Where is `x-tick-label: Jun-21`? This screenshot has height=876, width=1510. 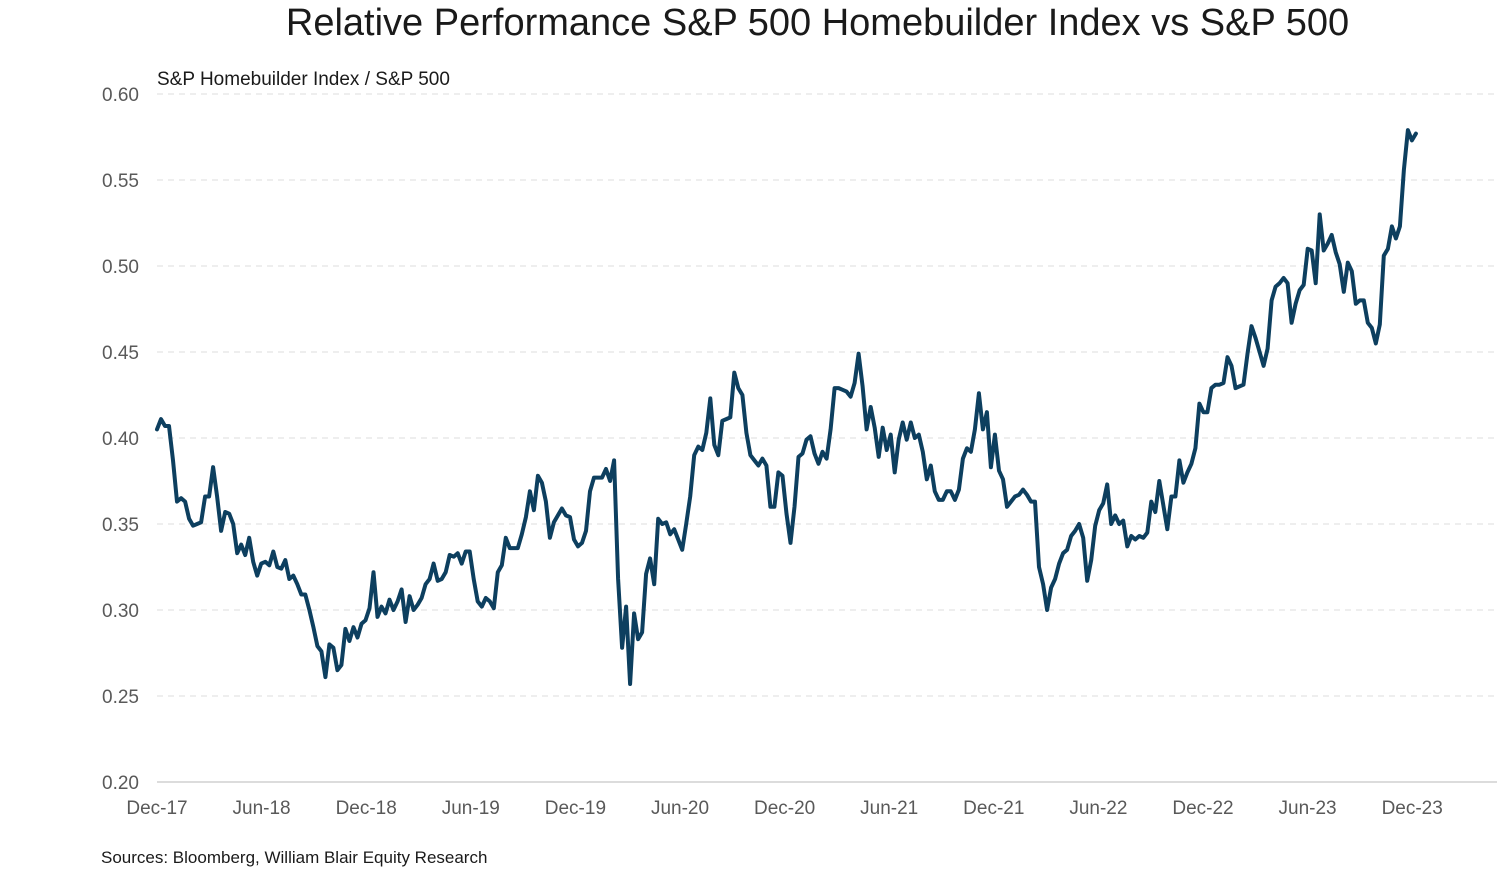 x-tick-label: Jun-21 is located at coordinates (889, 808).